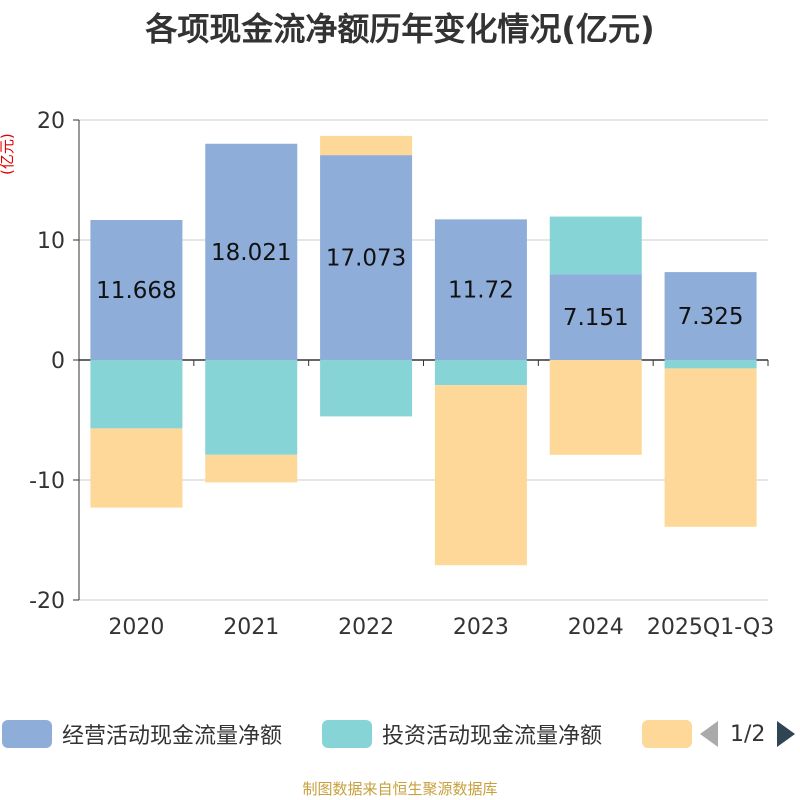 This screenshot has width=800, height=800. What do you see at coordinates (710, 447) in the screenshot?
I see `bar-series2-2025Q1-Q3` at bounding box center [710, 447].